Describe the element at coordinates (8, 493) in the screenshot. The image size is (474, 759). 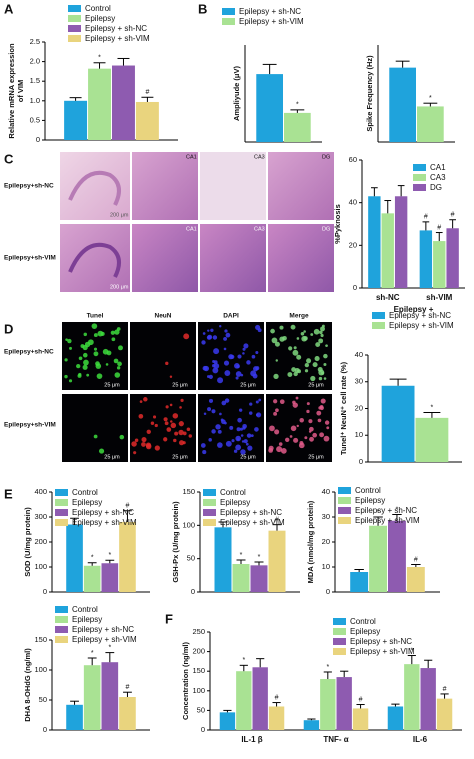
I see `panel-letter: E` at that location.